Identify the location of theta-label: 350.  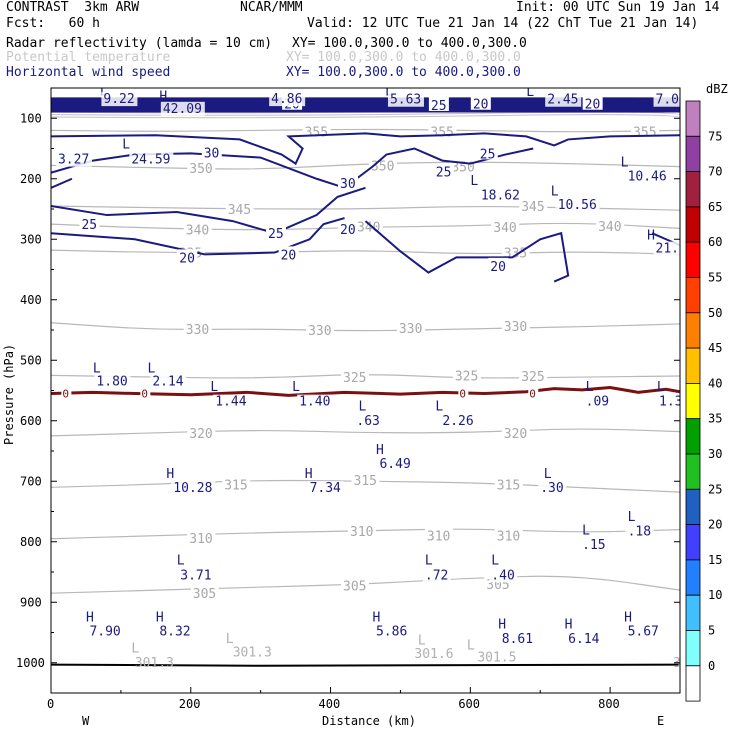
(382, 166).